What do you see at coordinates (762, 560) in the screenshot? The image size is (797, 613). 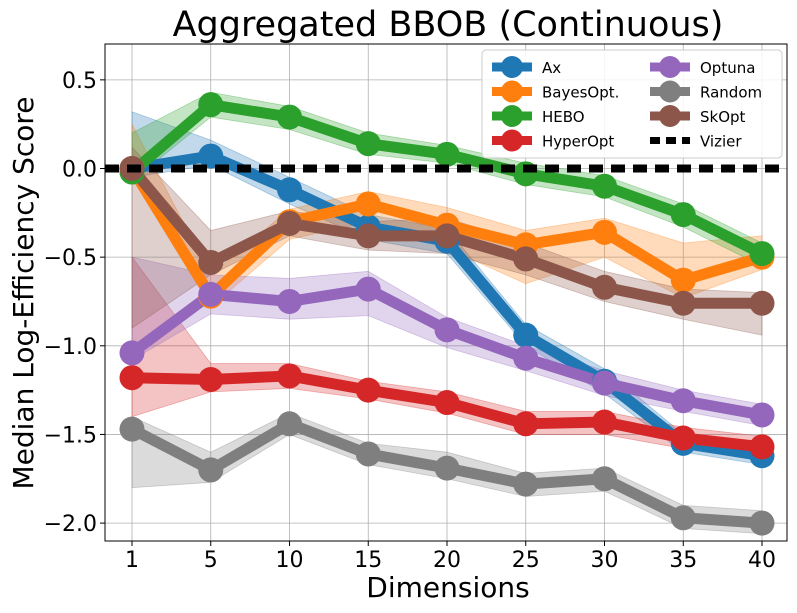 I see `x-tick-label: 40` at bounding box center [762, 560].